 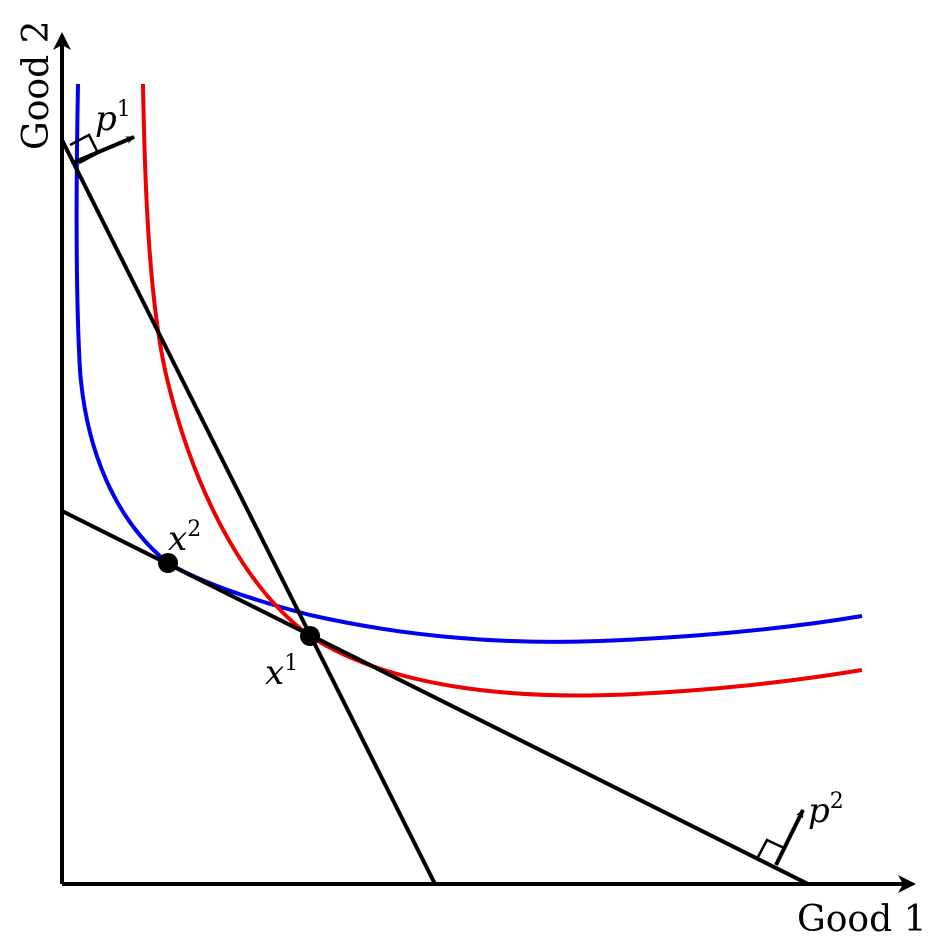 I want to click on point-x2, so click(x=168, y=563).